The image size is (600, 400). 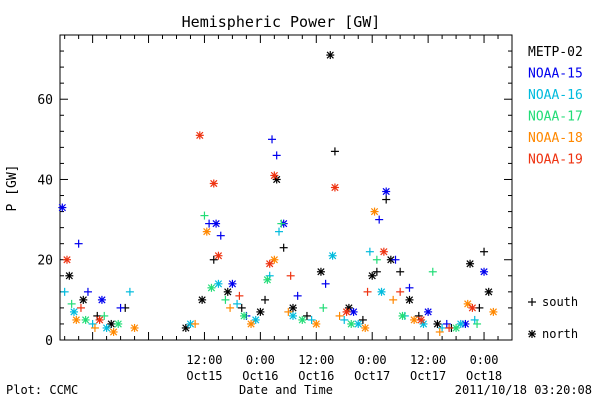 What do you see at coordinates (555, 74) in the screenshot?
I see `legend-entry: NOAA-15` at bounding box center [555, 74].